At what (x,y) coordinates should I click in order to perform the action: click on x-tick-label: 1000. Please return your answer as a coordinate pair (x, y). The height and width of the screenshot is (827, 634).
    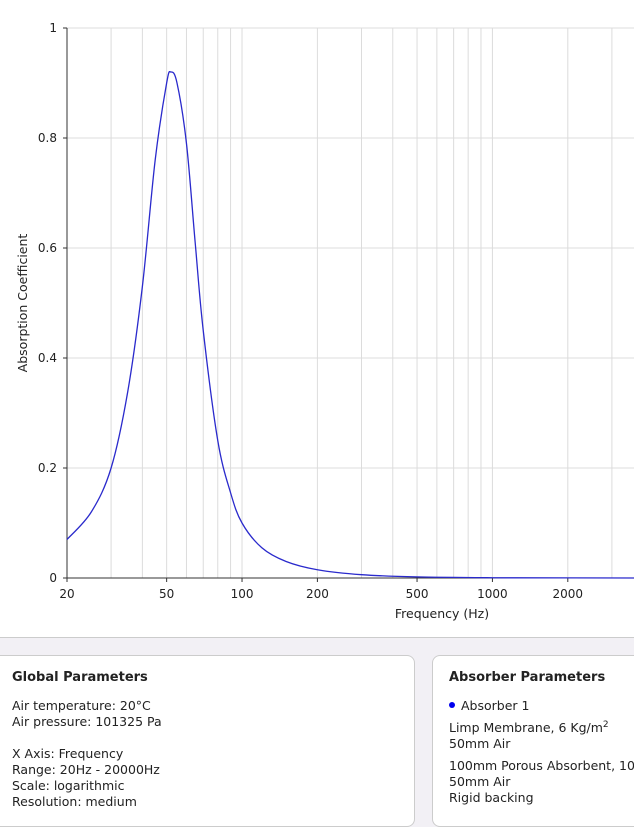
    Looking at the image, I should click on (492, 594).